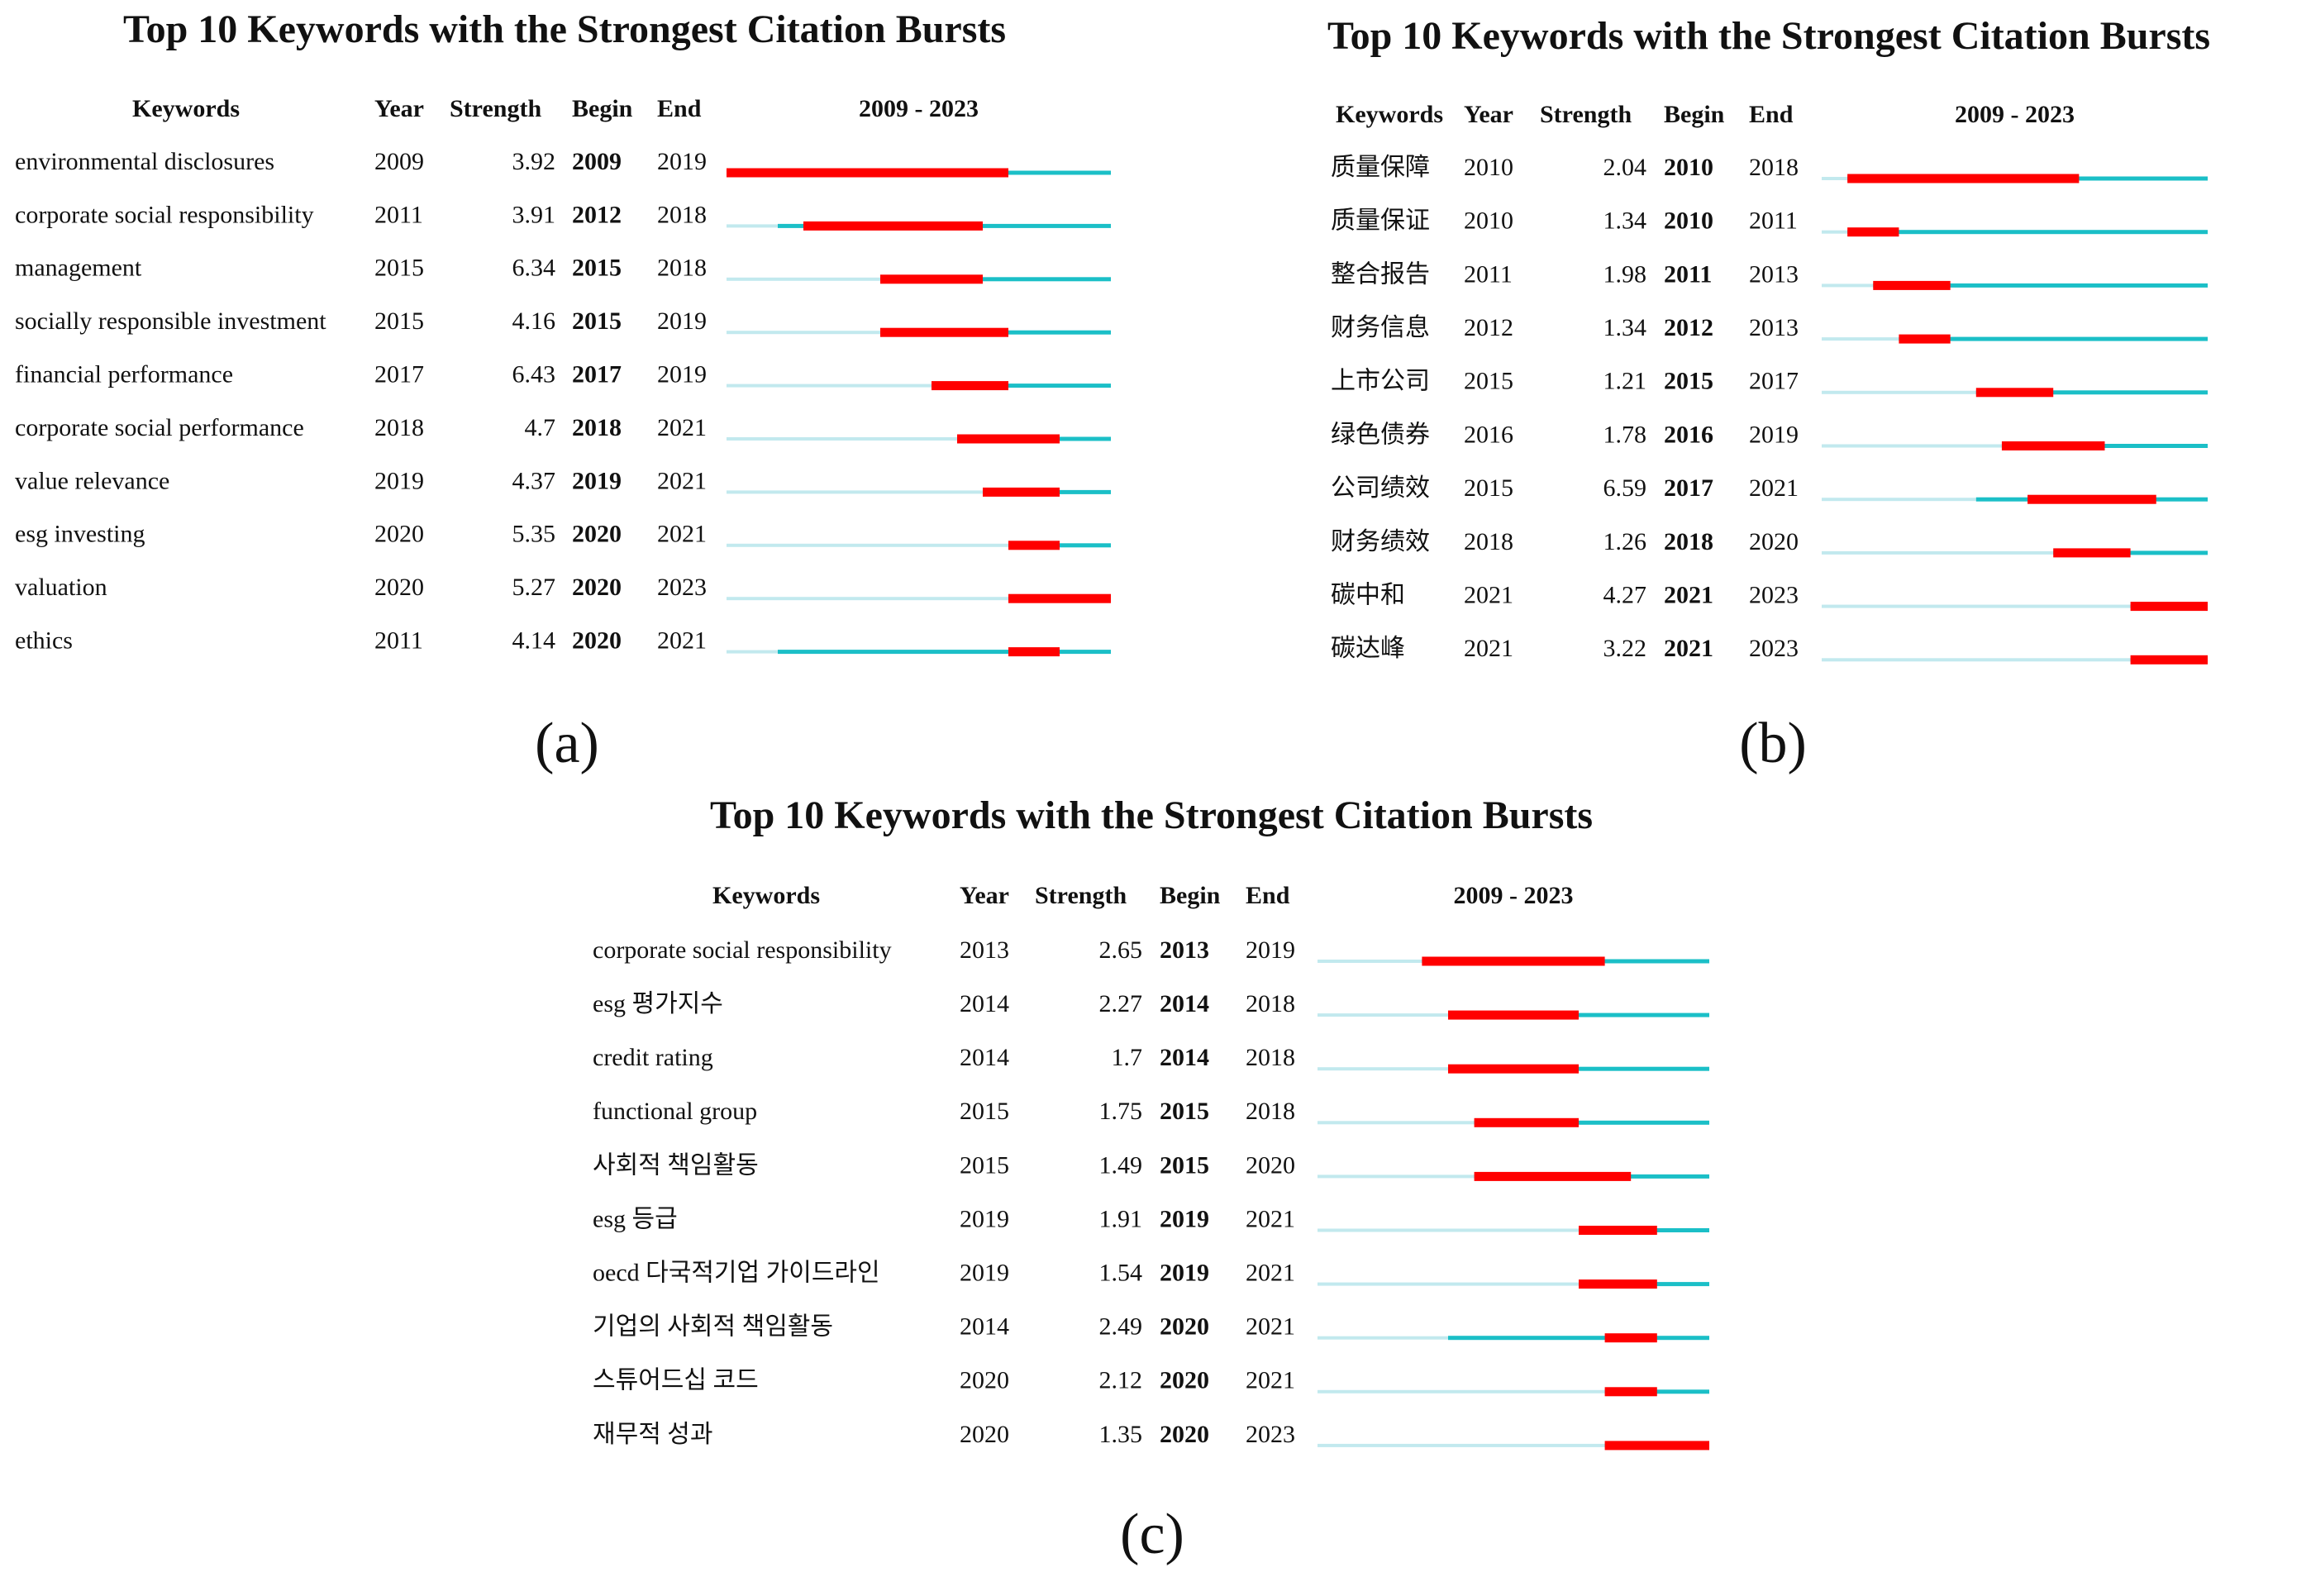 This screenshot has height=1596, width=2311. Describe the element at coordinates (1184, 1111) in the screenshot. I see `begin: 2015` at that location.